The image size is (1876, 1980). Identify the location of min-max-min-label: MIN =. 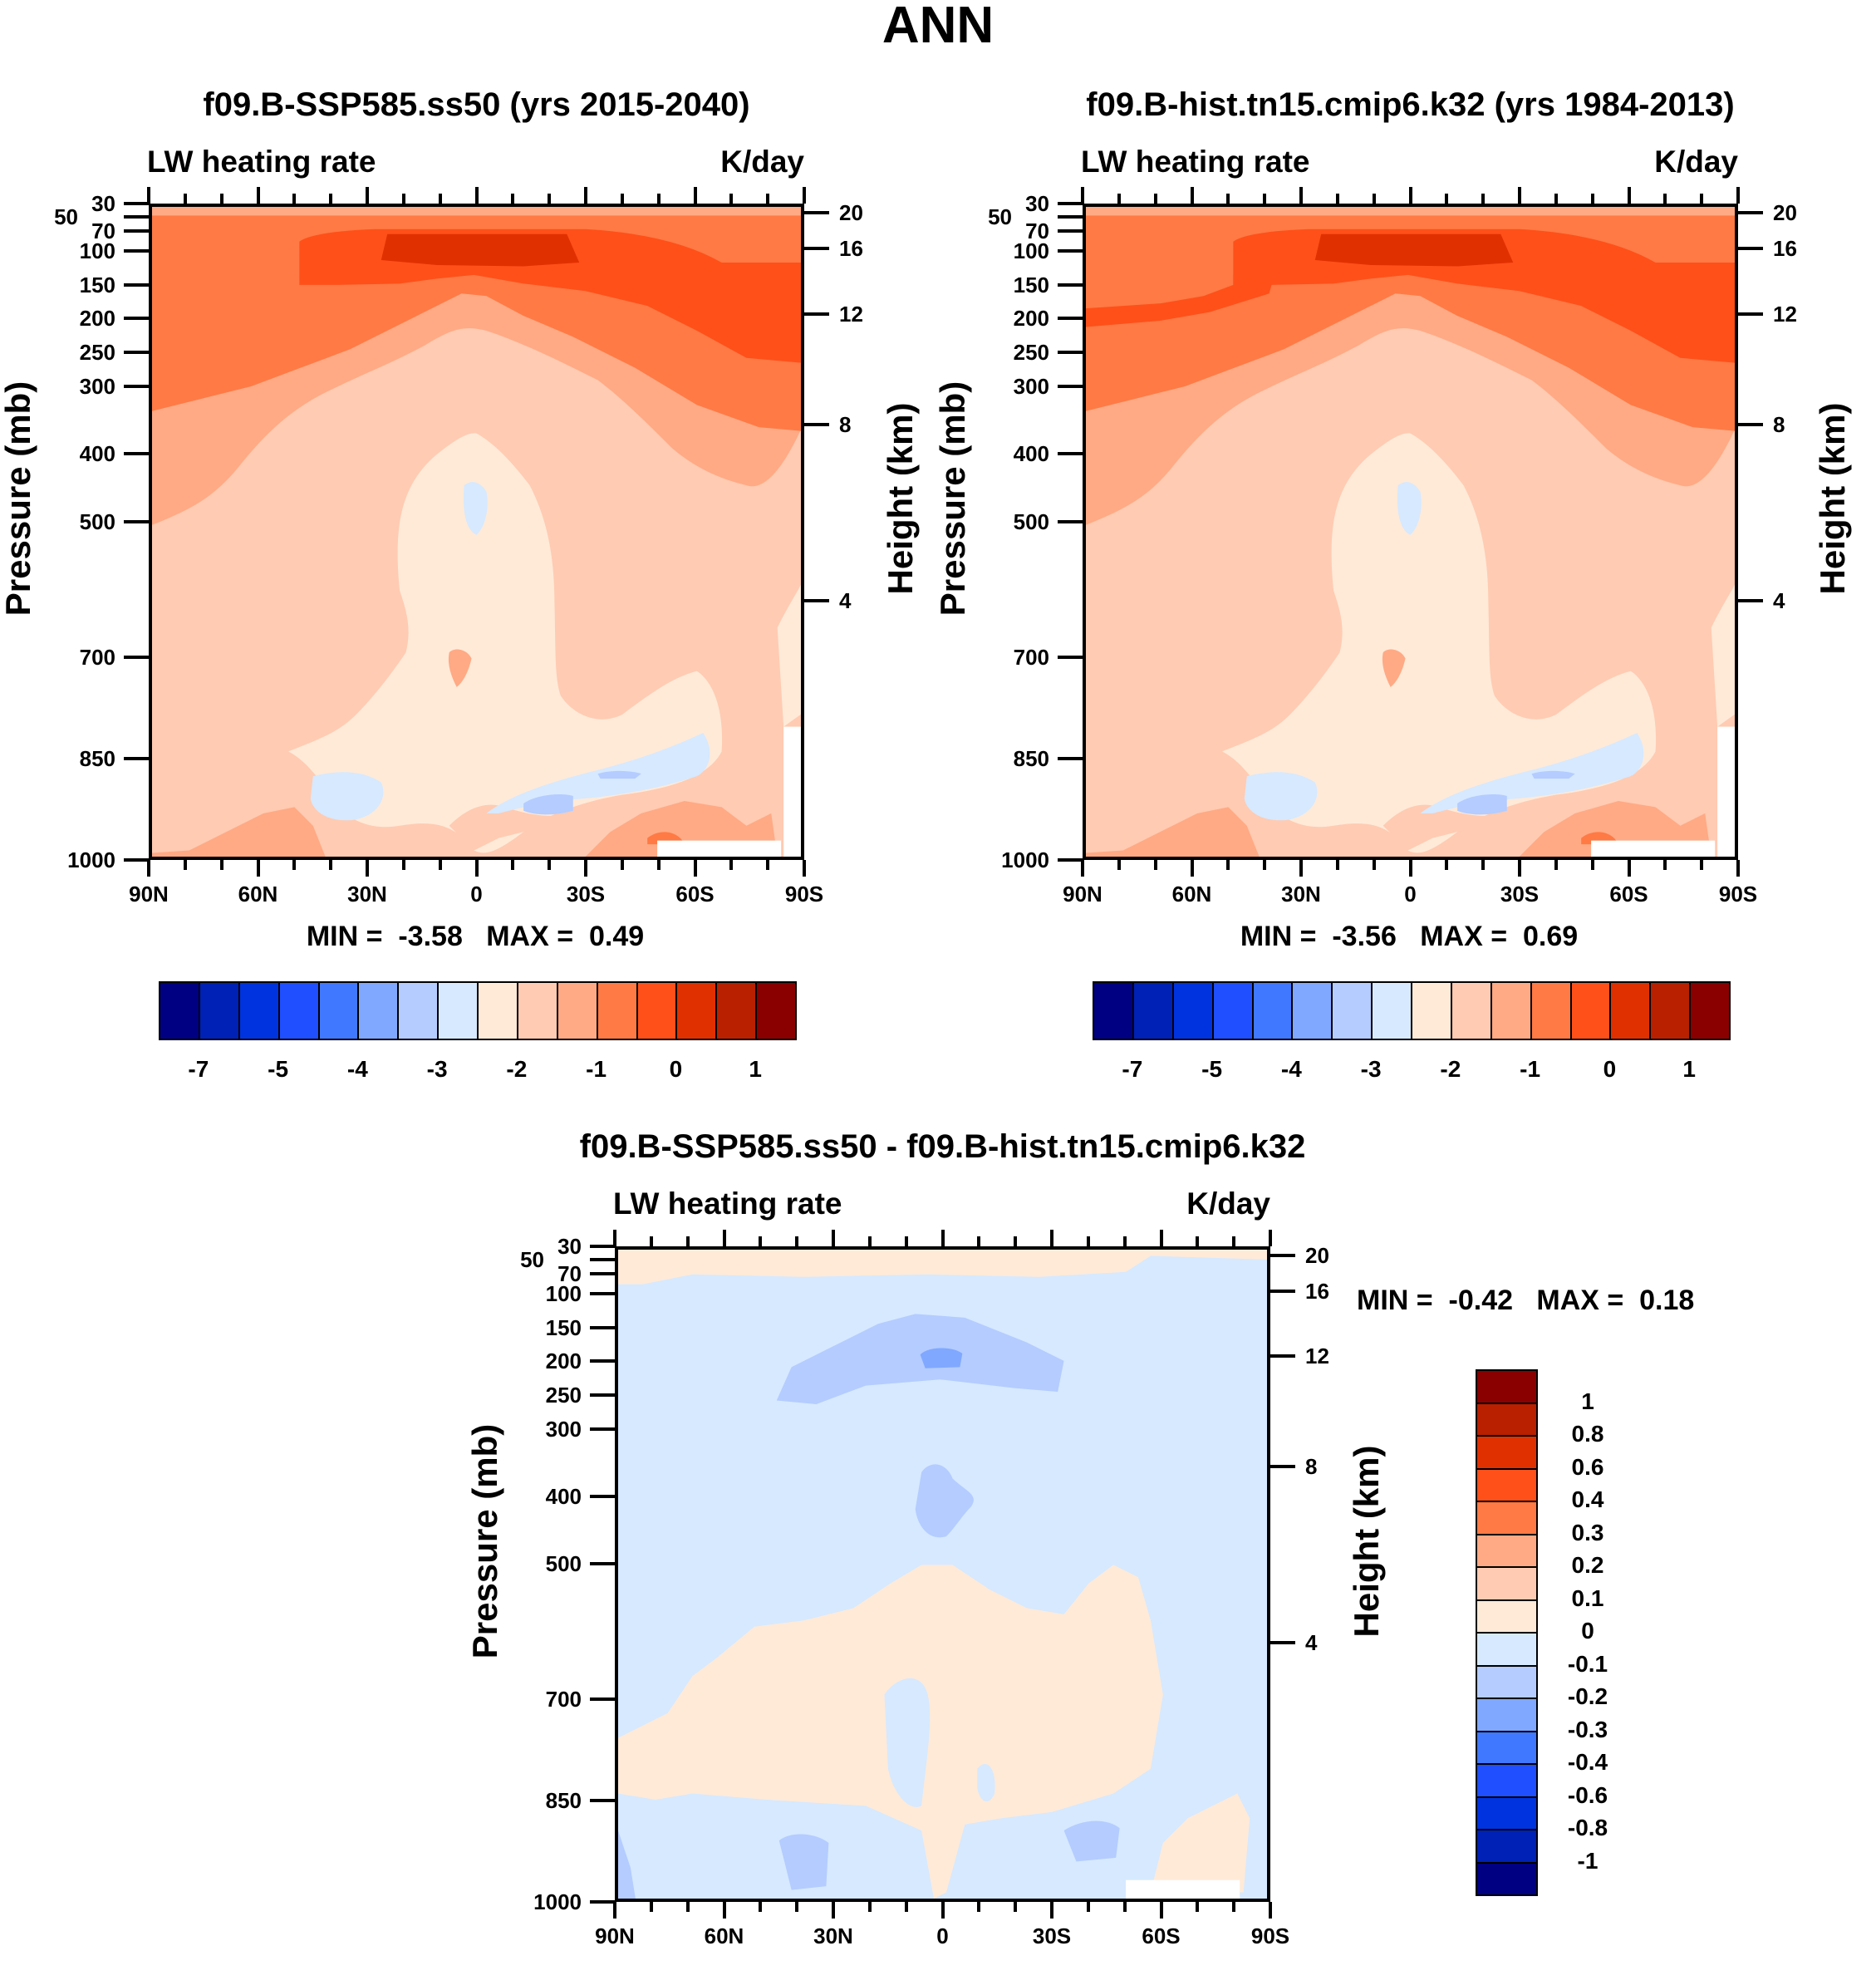
(1278, 936).